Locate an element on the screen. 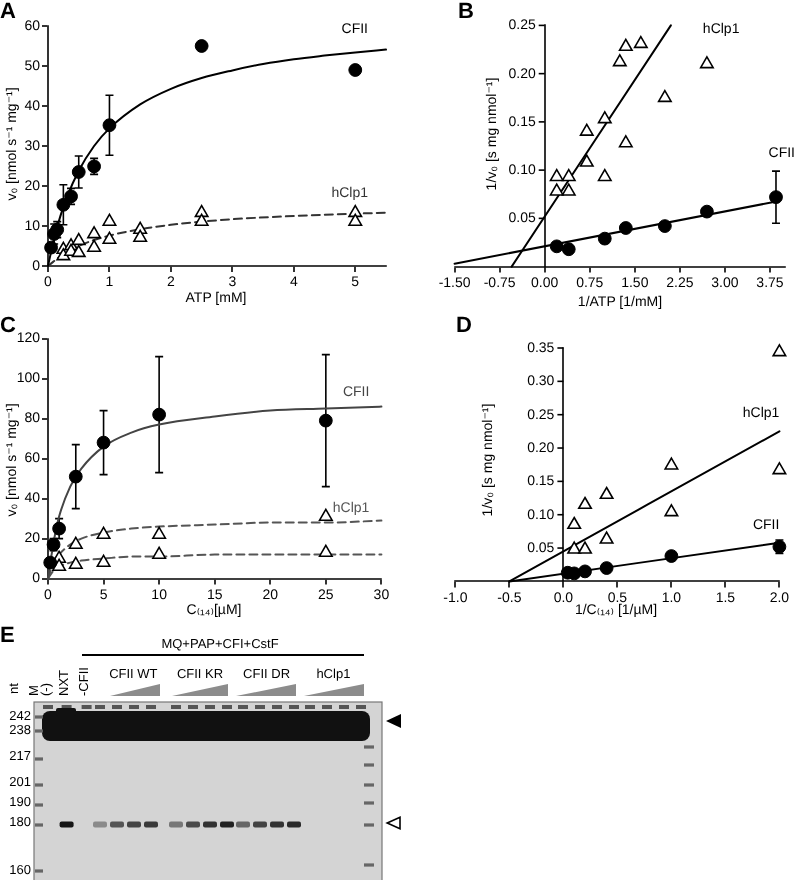 This screenshot has width=800, height=880. chart-title: A is located at coordinates (8, 12).